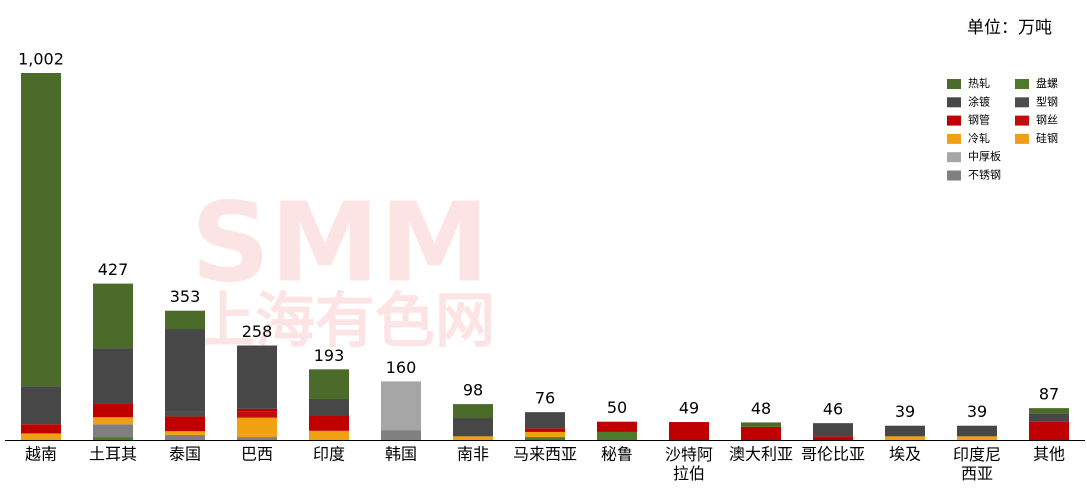 This screenshot has width=1087, height=490. I want to click on legend-label: 中厚板, so click(984, 156).